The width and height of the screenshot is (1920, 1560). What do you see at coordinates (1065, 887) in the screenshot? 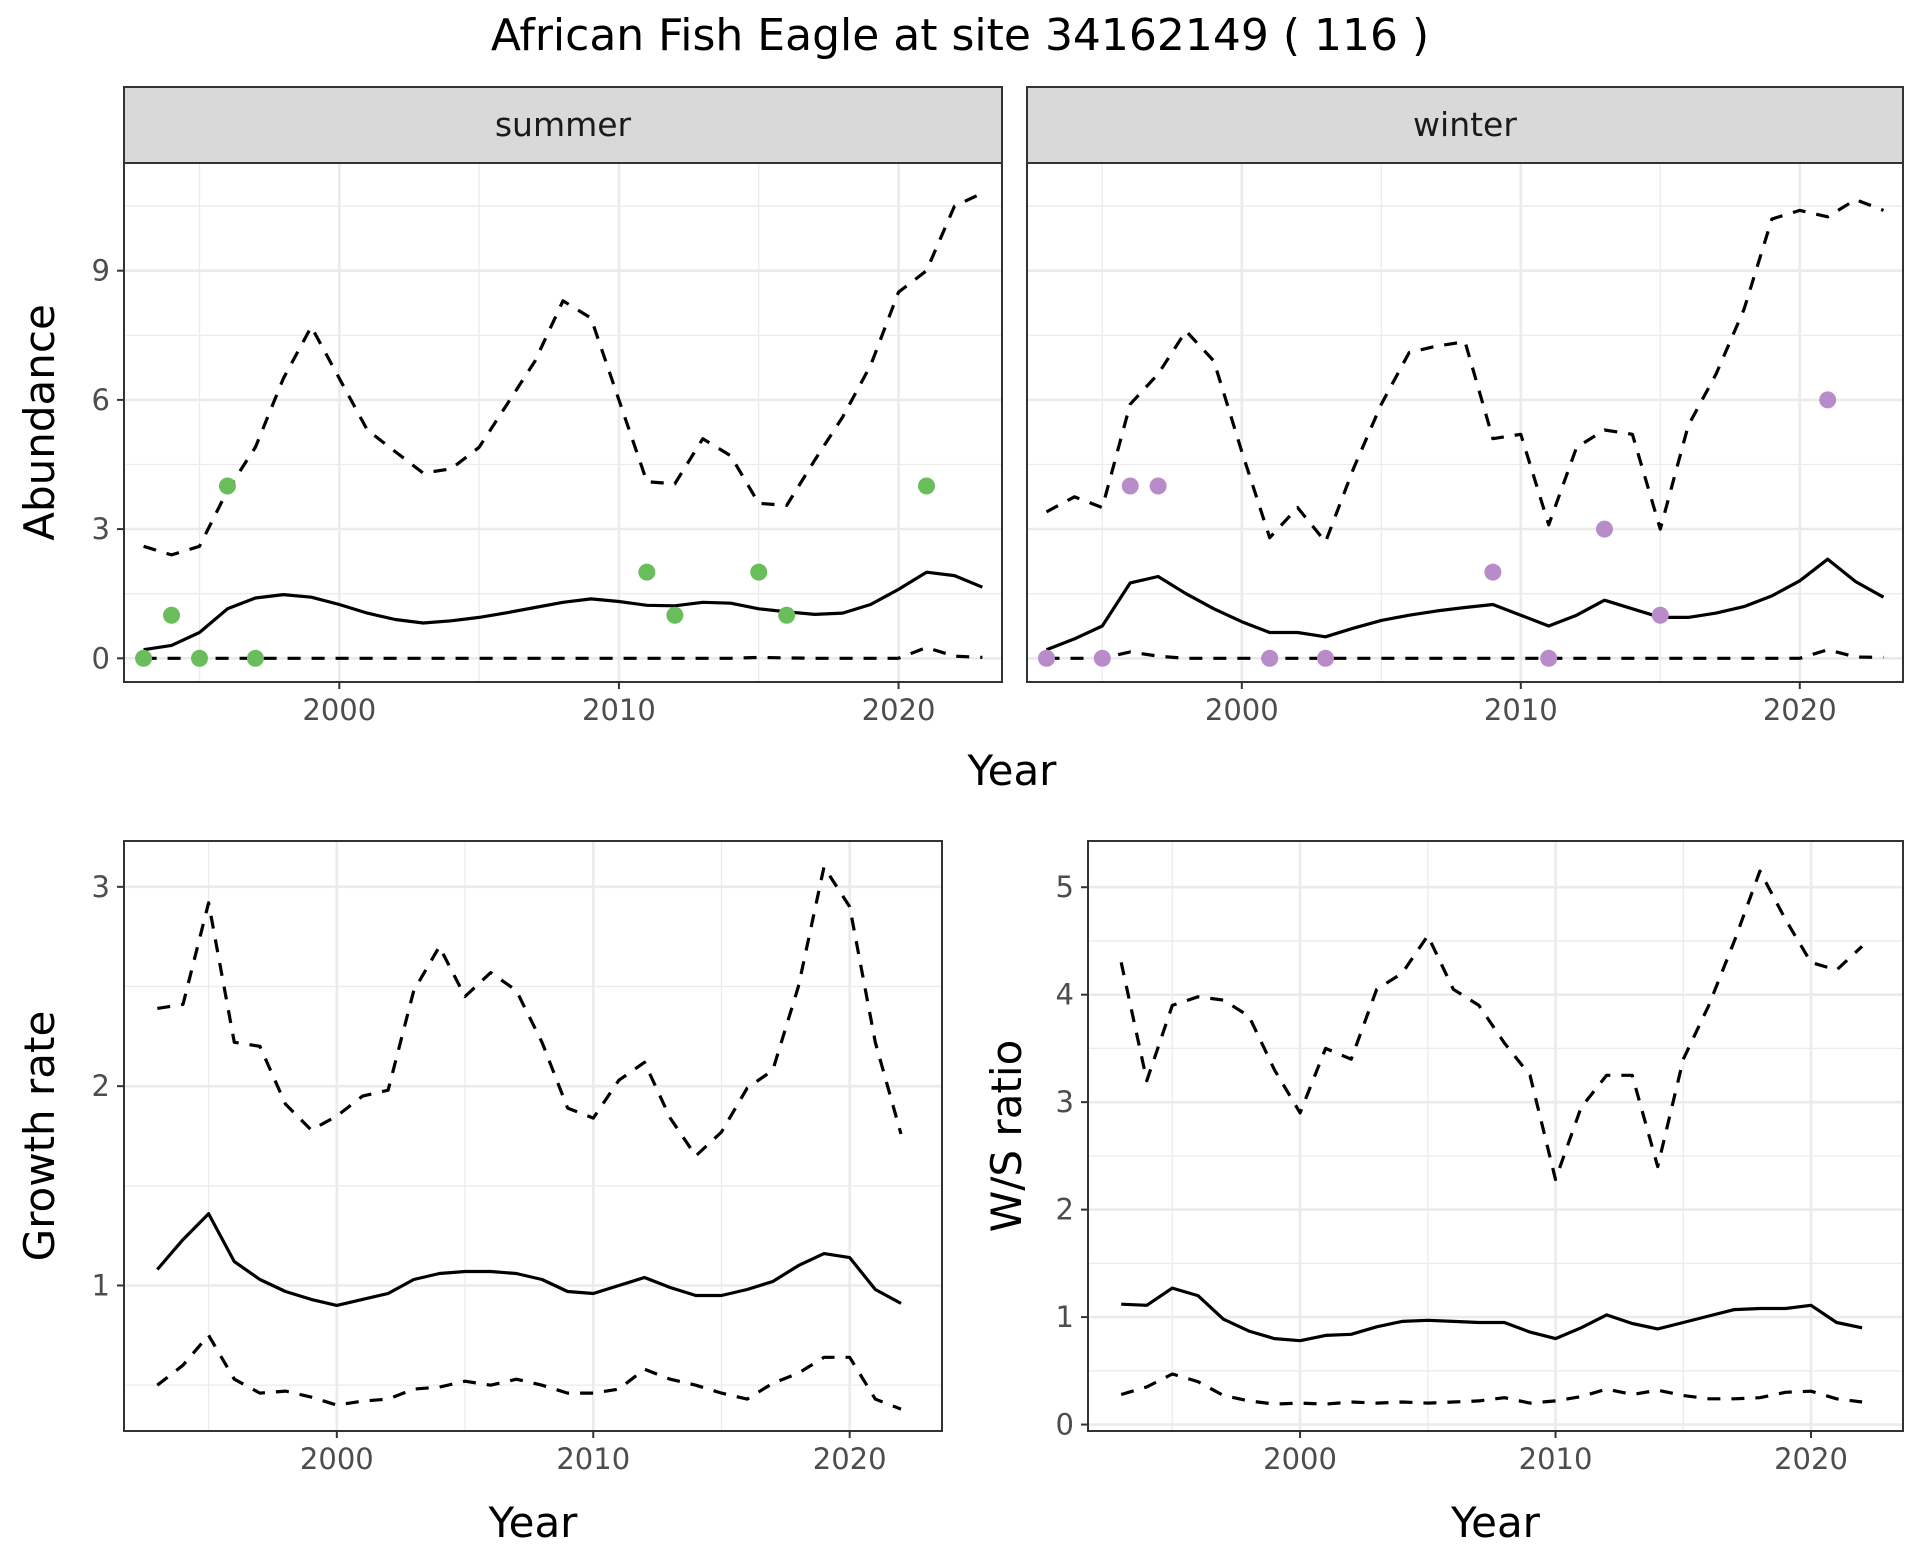
I see `y-tick-label: 5` at bounding box center [1065, 887].